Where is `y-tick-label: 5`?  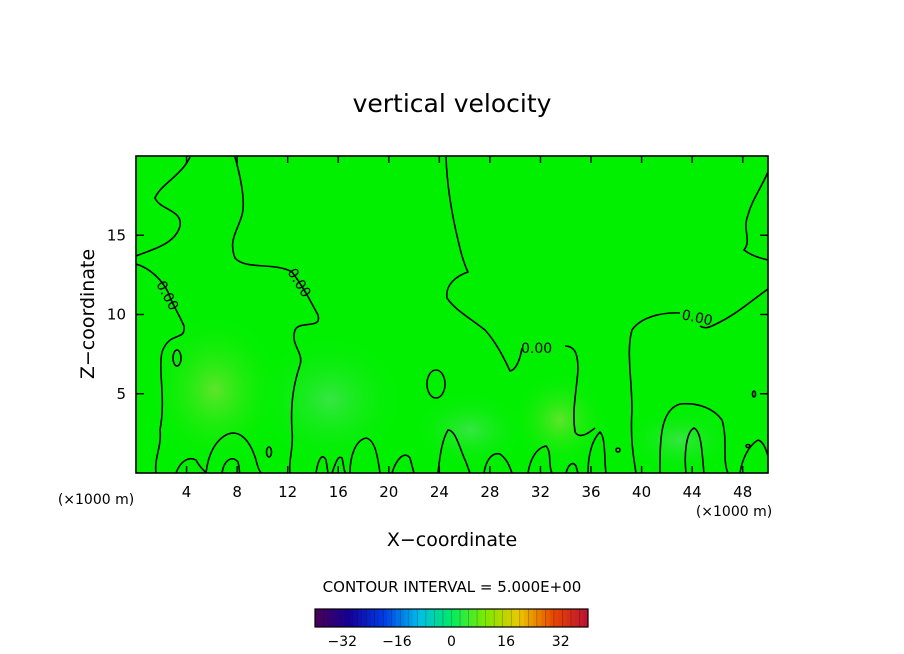
y-tick-label: 5 is located at coordinates (121, 394).